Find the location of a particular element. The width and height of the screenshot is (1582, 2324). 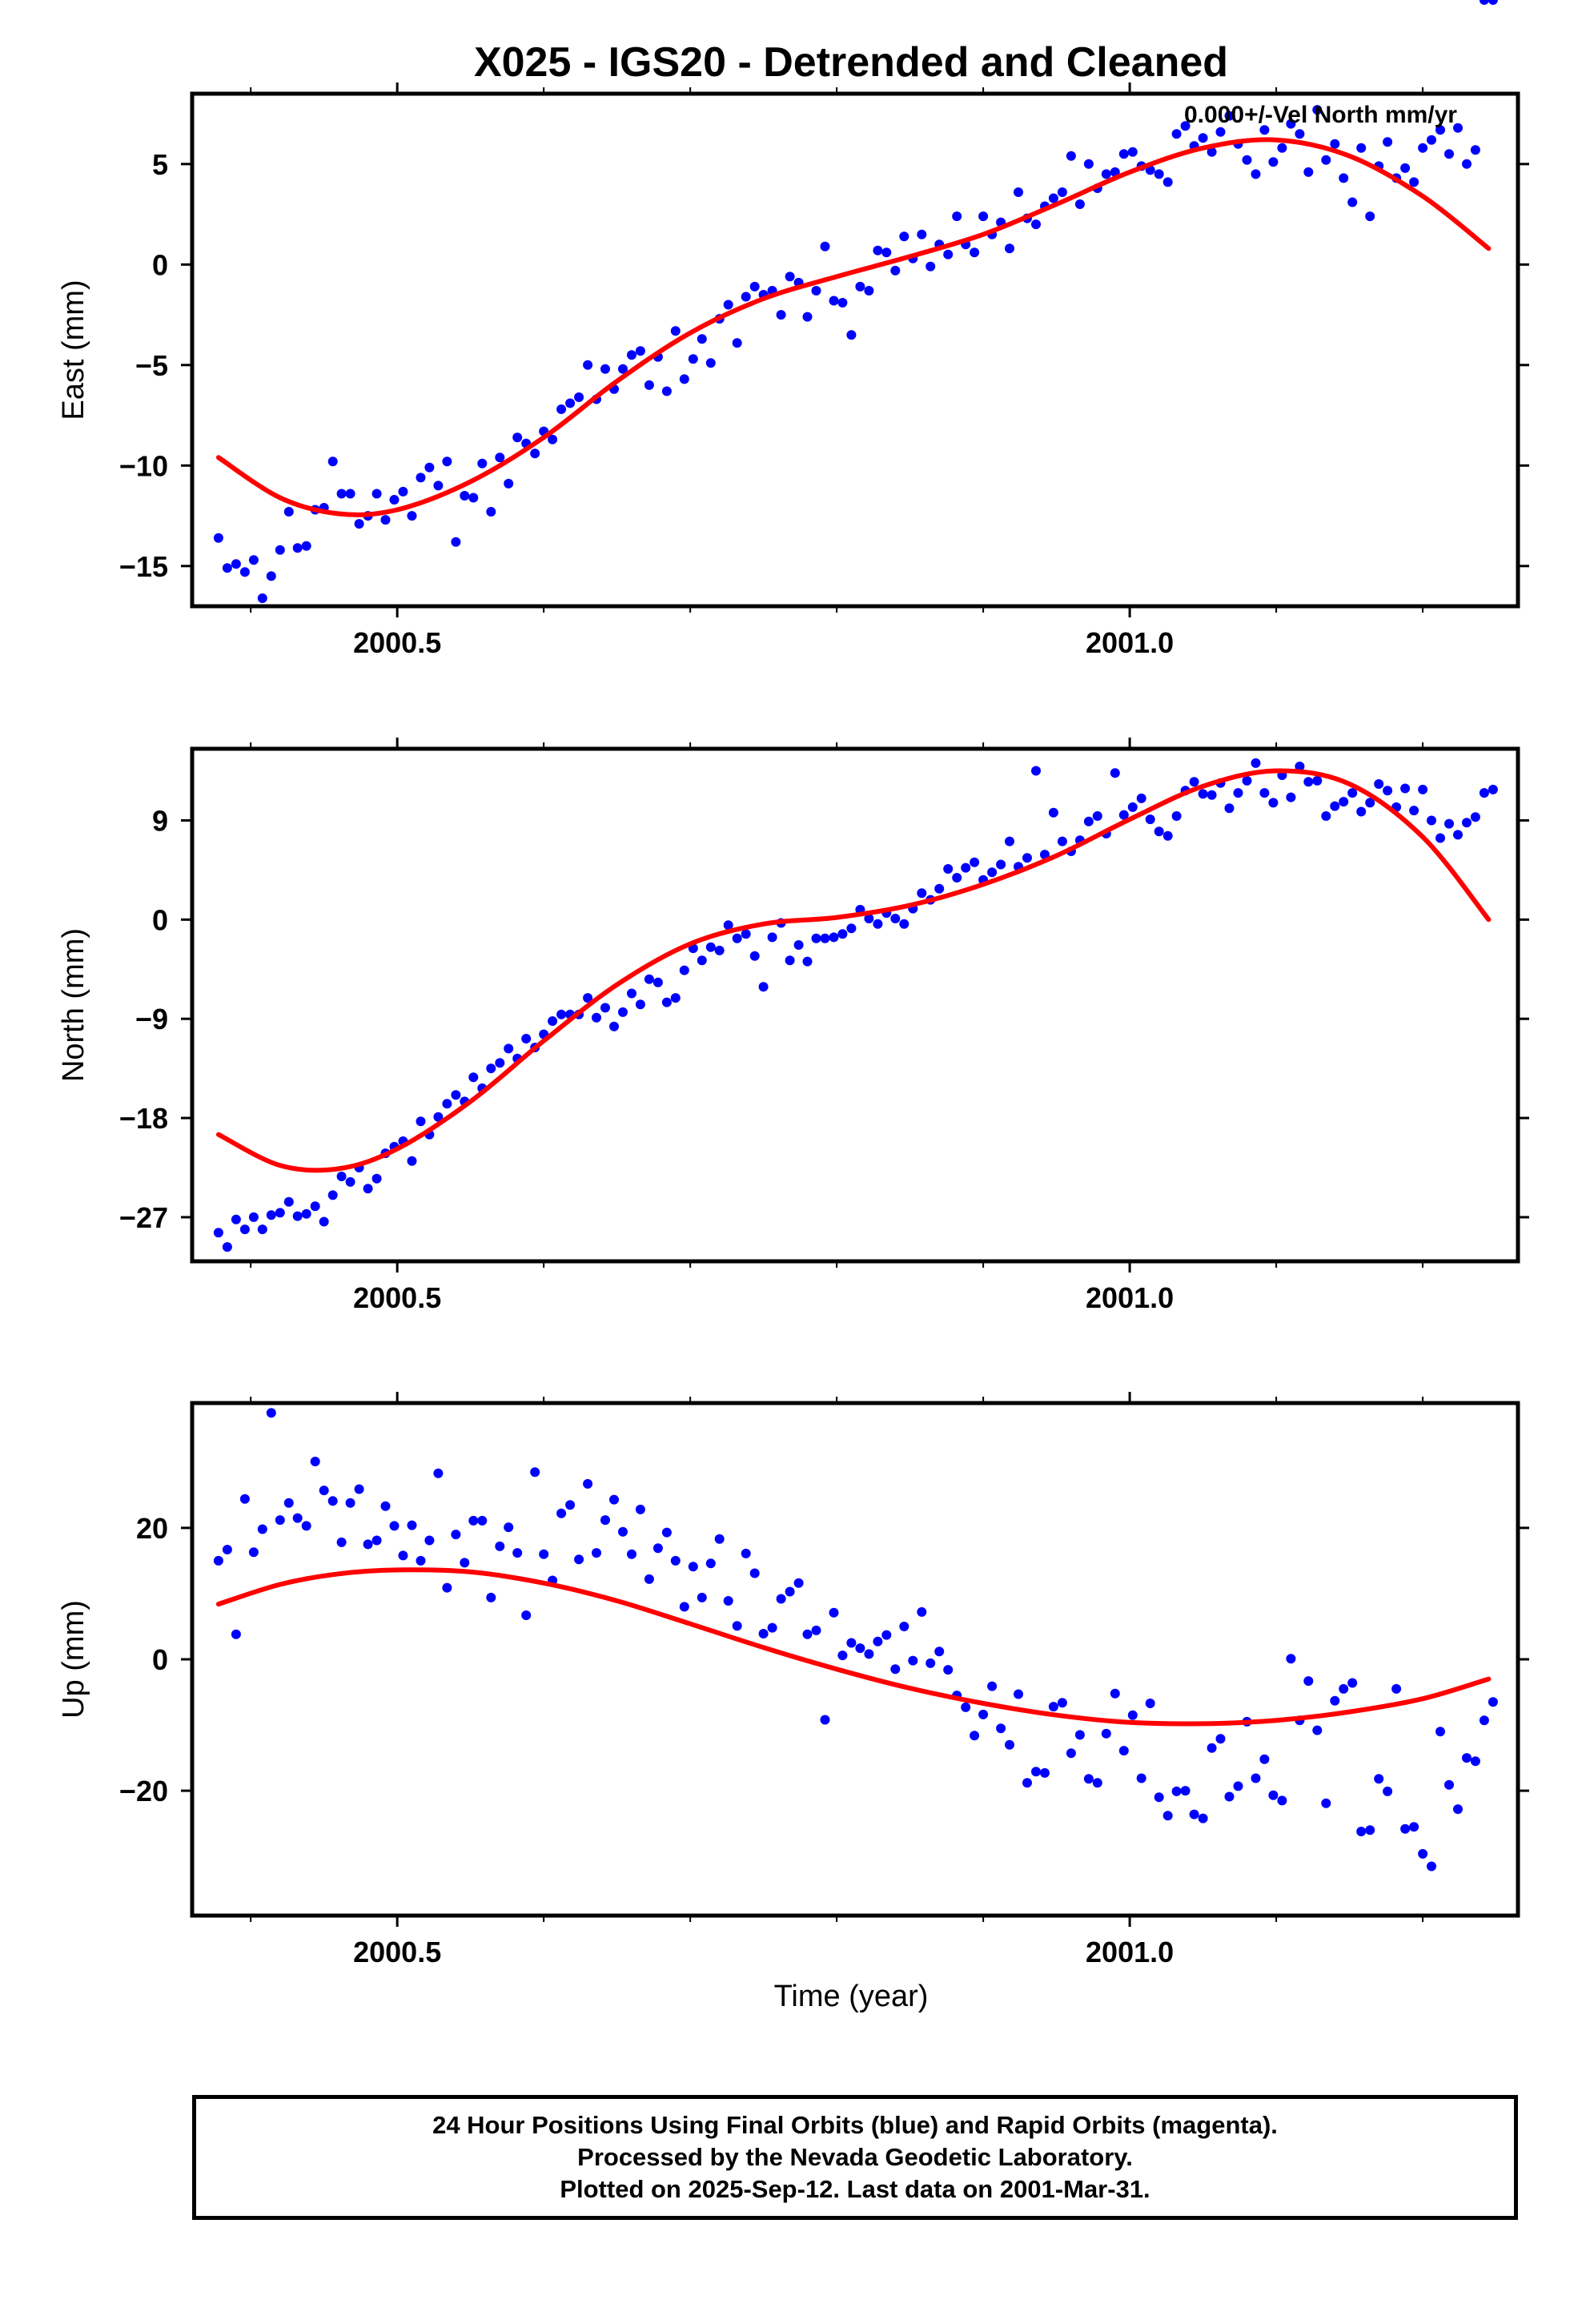

y-tick-label: 20 is located at coordinates (152, 1528).